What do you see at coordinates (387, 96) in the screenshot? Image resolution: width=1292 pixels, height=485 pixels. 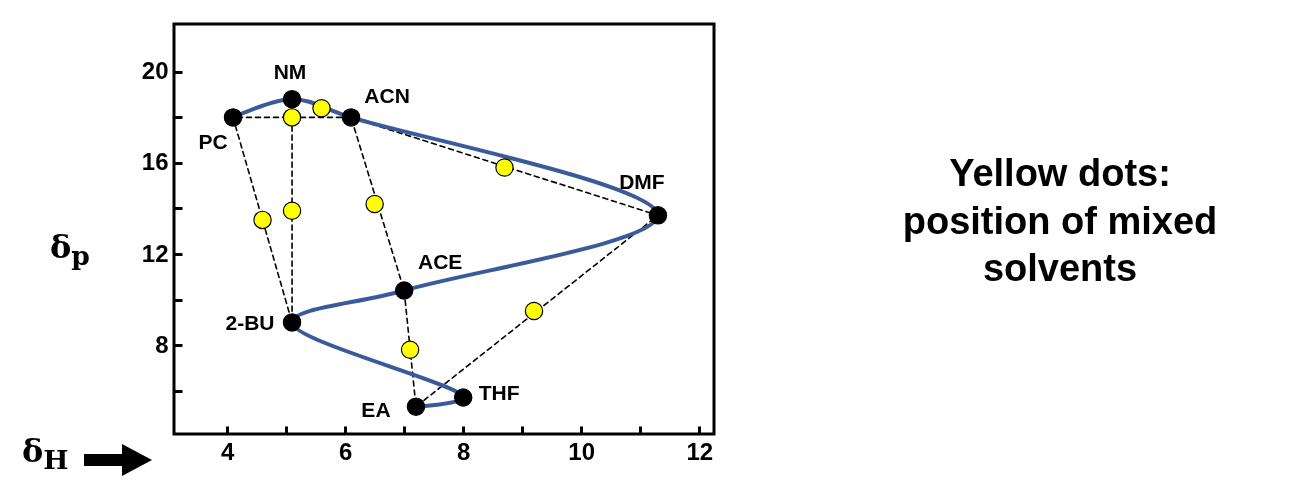 I see `annotation: ACN` at bounding box center [387, 96].